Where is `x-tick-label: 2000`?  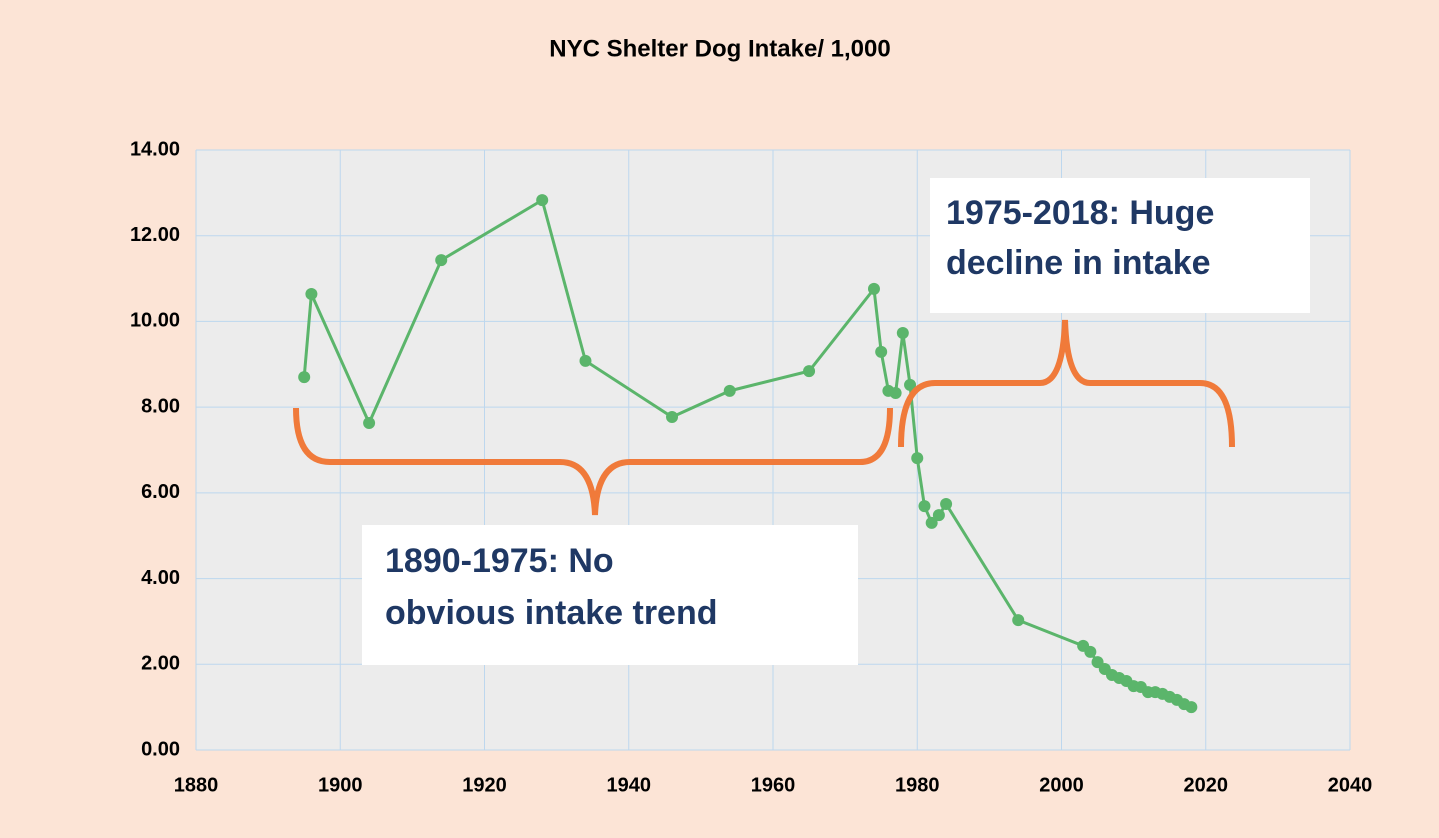 x-tick-label: 2000 is located at coordinates (1061, 785).